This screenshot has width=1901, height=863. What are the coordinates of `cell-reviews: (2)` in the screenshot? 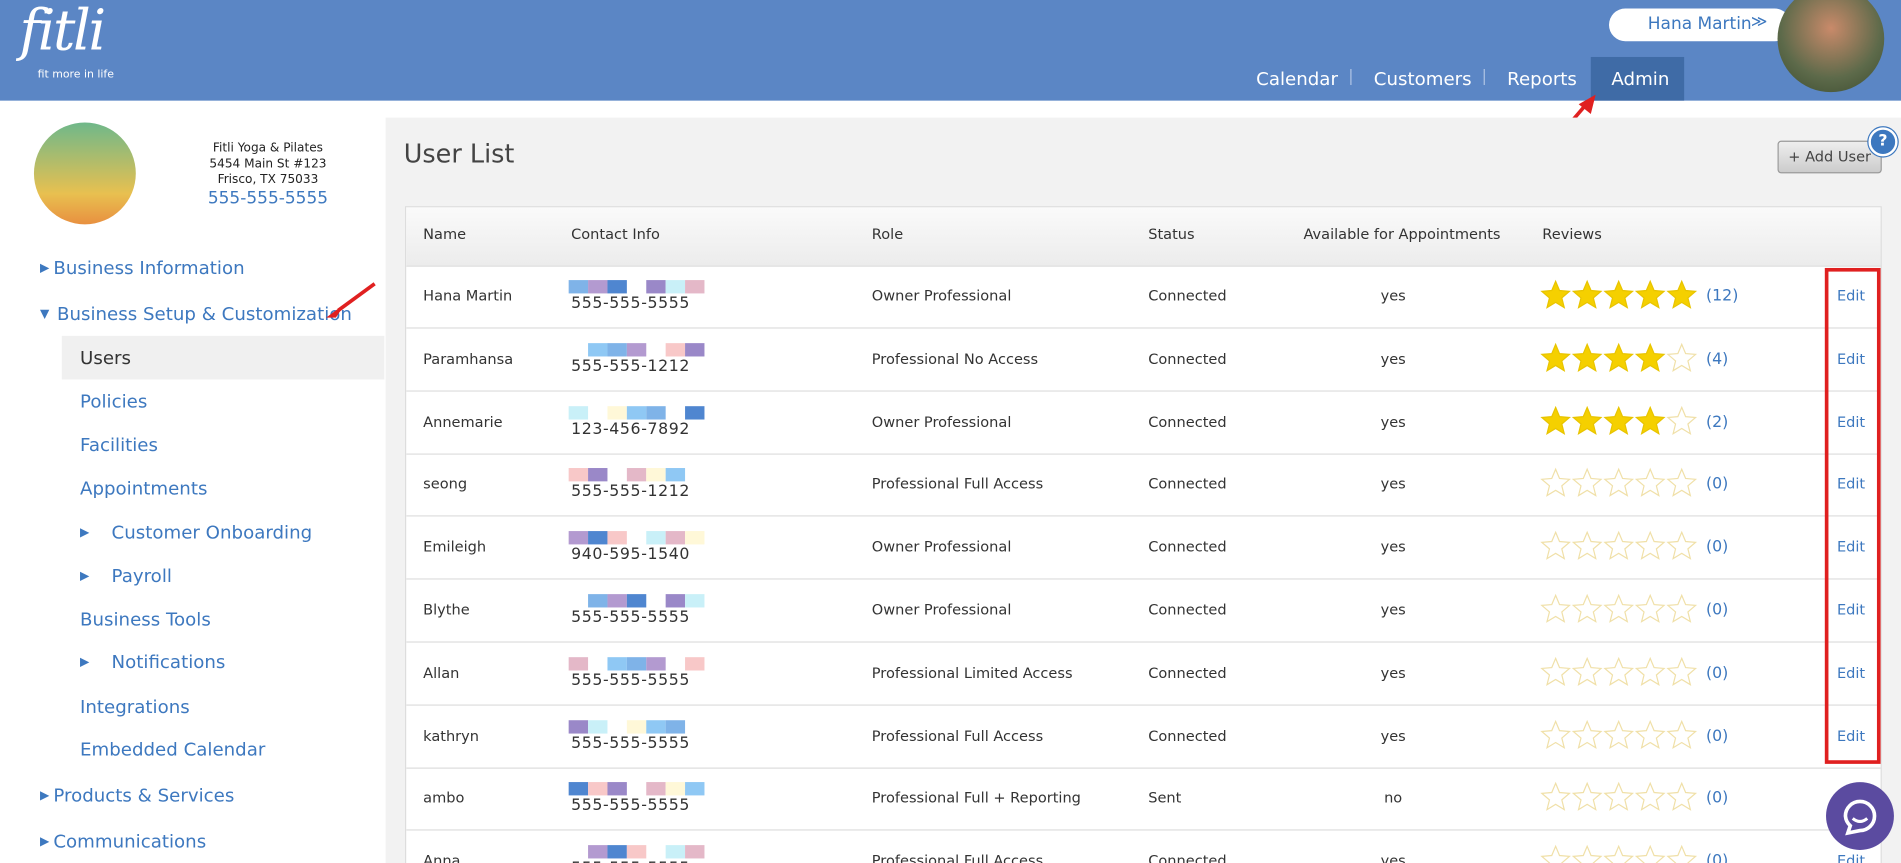 It's located at (1717, 422).